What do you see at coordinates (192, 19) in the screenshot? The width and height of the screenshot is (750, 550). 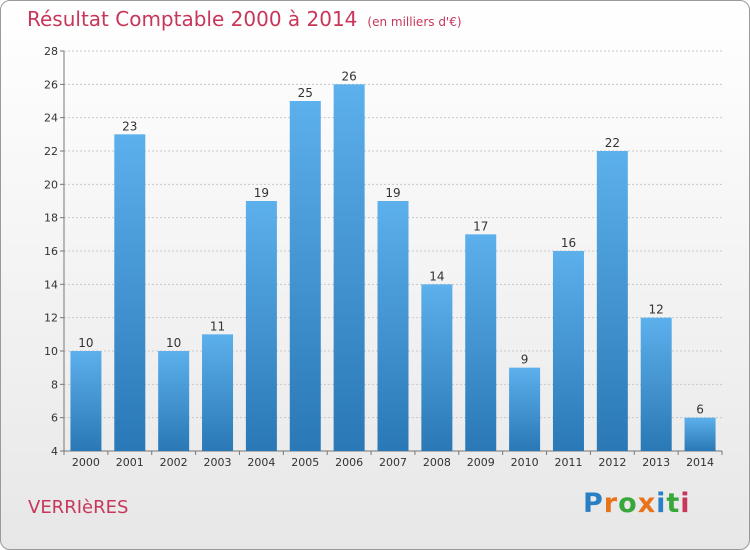 I see `chart-title-text: Résultat Comptable 2000 à 2014` at bounding box center [192, 19].